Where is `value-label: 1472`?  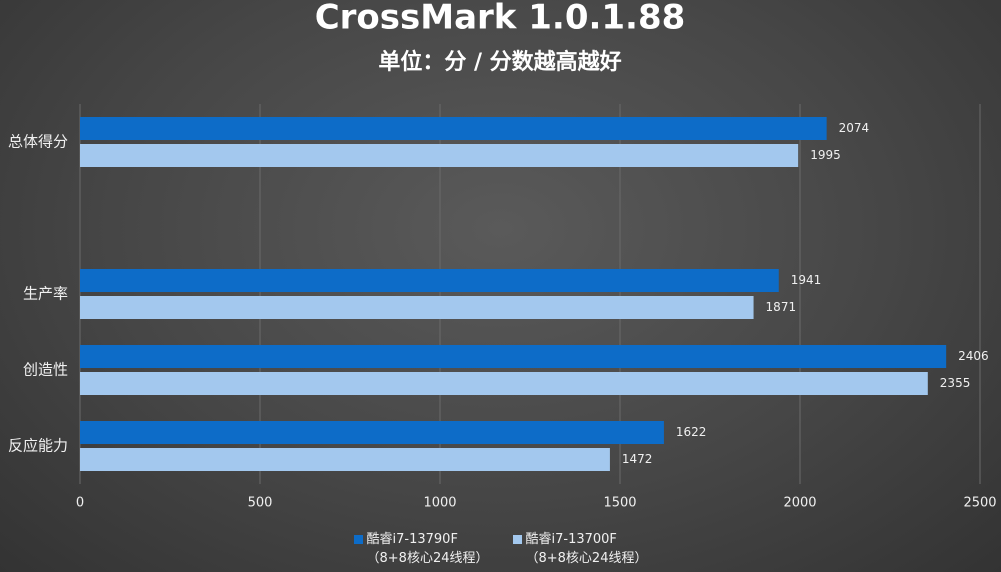
value-label: 1472 is located at coordinates (637, 459).